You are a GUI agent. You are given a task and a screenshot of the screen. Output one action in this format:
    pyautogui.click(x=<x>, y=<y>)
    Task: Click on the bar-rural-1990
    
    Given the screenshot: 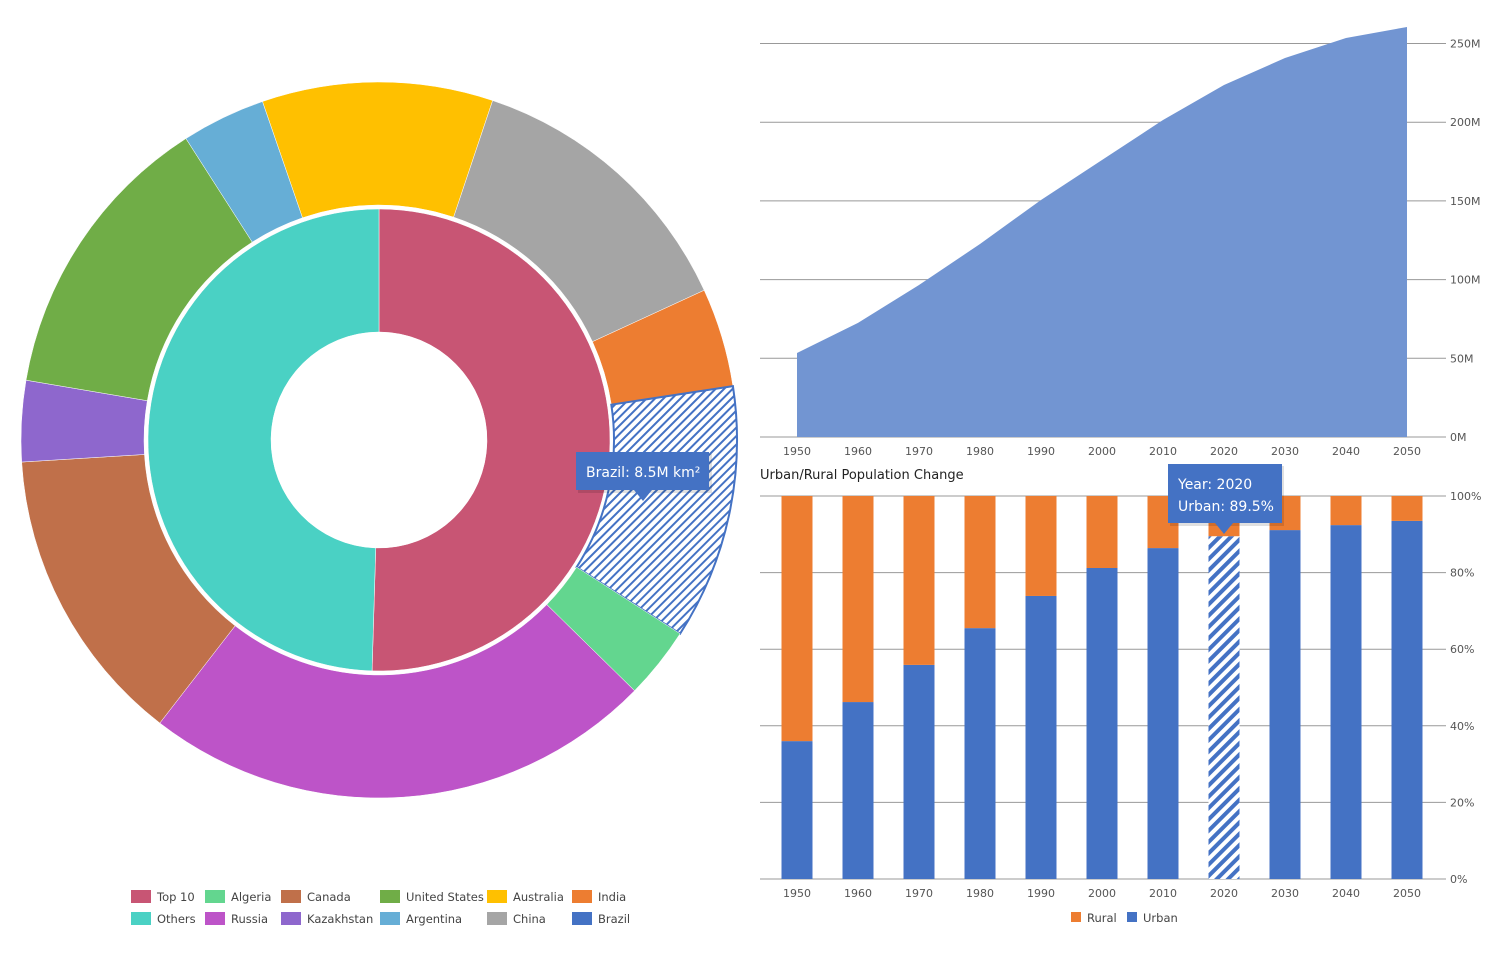 What is the action you would take?
    pyautogui.click(x=1041, y=546)
    